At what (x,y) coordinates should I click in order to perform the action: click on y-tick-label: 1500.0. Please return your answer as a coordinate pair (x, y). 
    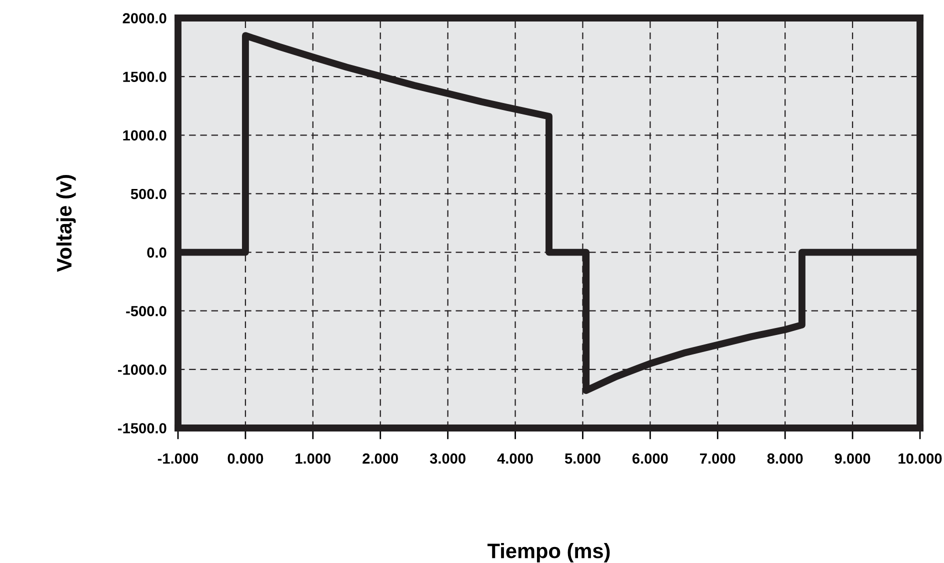
    Looking at the image, I should click on (144, 77).